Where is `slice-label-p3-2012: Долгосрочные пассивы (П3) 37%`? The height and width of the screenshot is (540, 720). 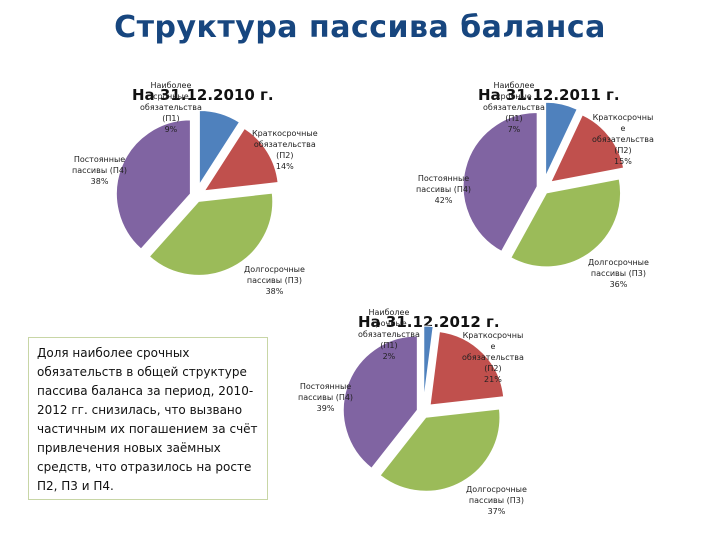 slice-label-p3-2012: Долгосрочные пассивы (П3) 37% is located at coordinates (496, 500).